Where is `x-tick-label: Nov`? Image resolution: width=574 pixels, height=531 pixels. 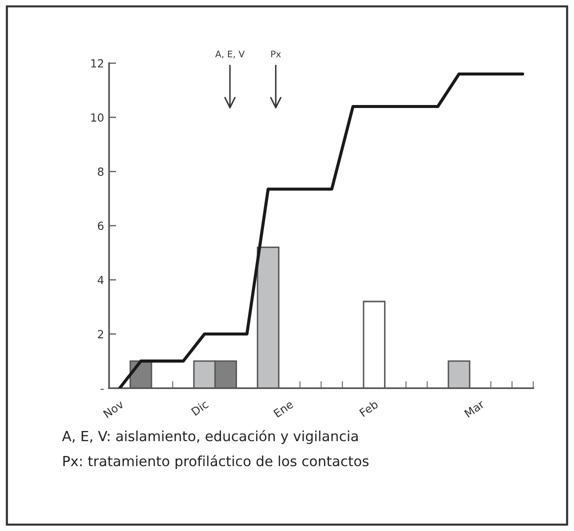
x-tick-label: Nov is located at coordinates (113, 409).